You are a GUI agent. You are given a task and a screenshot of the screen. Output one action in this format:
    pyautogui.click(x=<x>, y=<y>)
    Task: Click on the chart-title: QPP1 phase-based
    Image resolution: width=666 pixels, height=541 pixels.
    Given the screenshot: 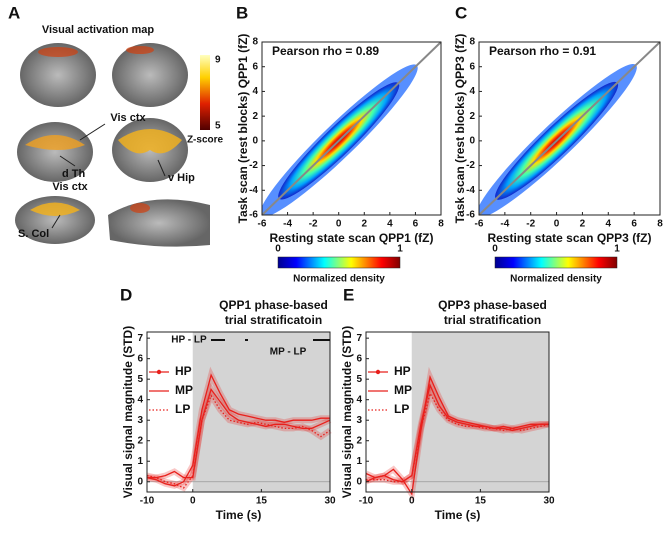 What is the action you would take?
    pyautogui.click(x=273, y=305)
    